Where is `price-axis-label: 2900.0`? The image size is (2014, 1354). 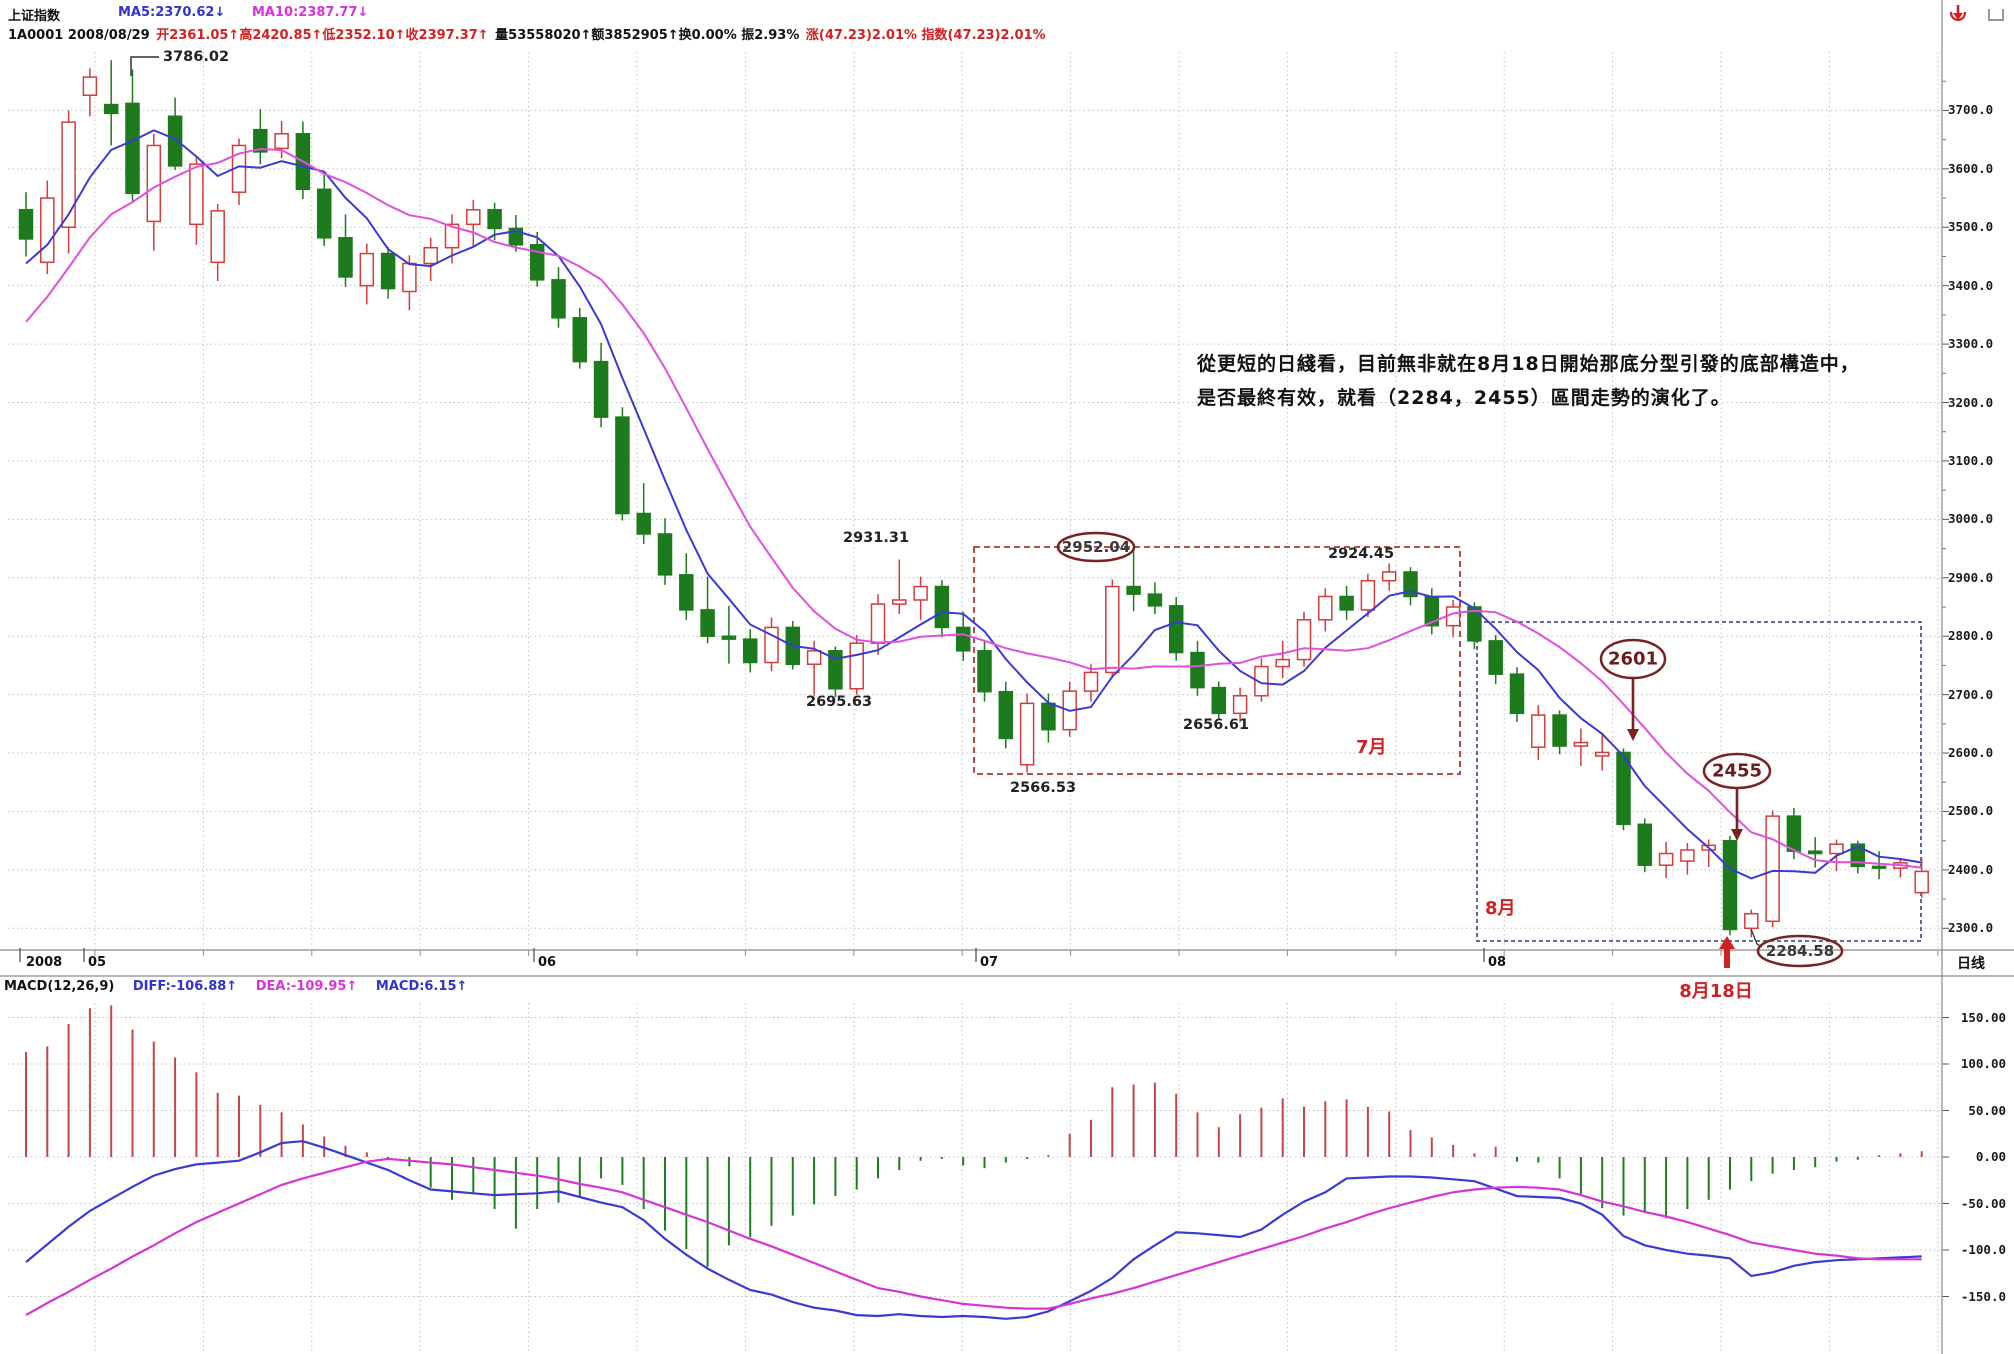 price-axis-label: 2900.0 is located at coordinates (1971, 577).